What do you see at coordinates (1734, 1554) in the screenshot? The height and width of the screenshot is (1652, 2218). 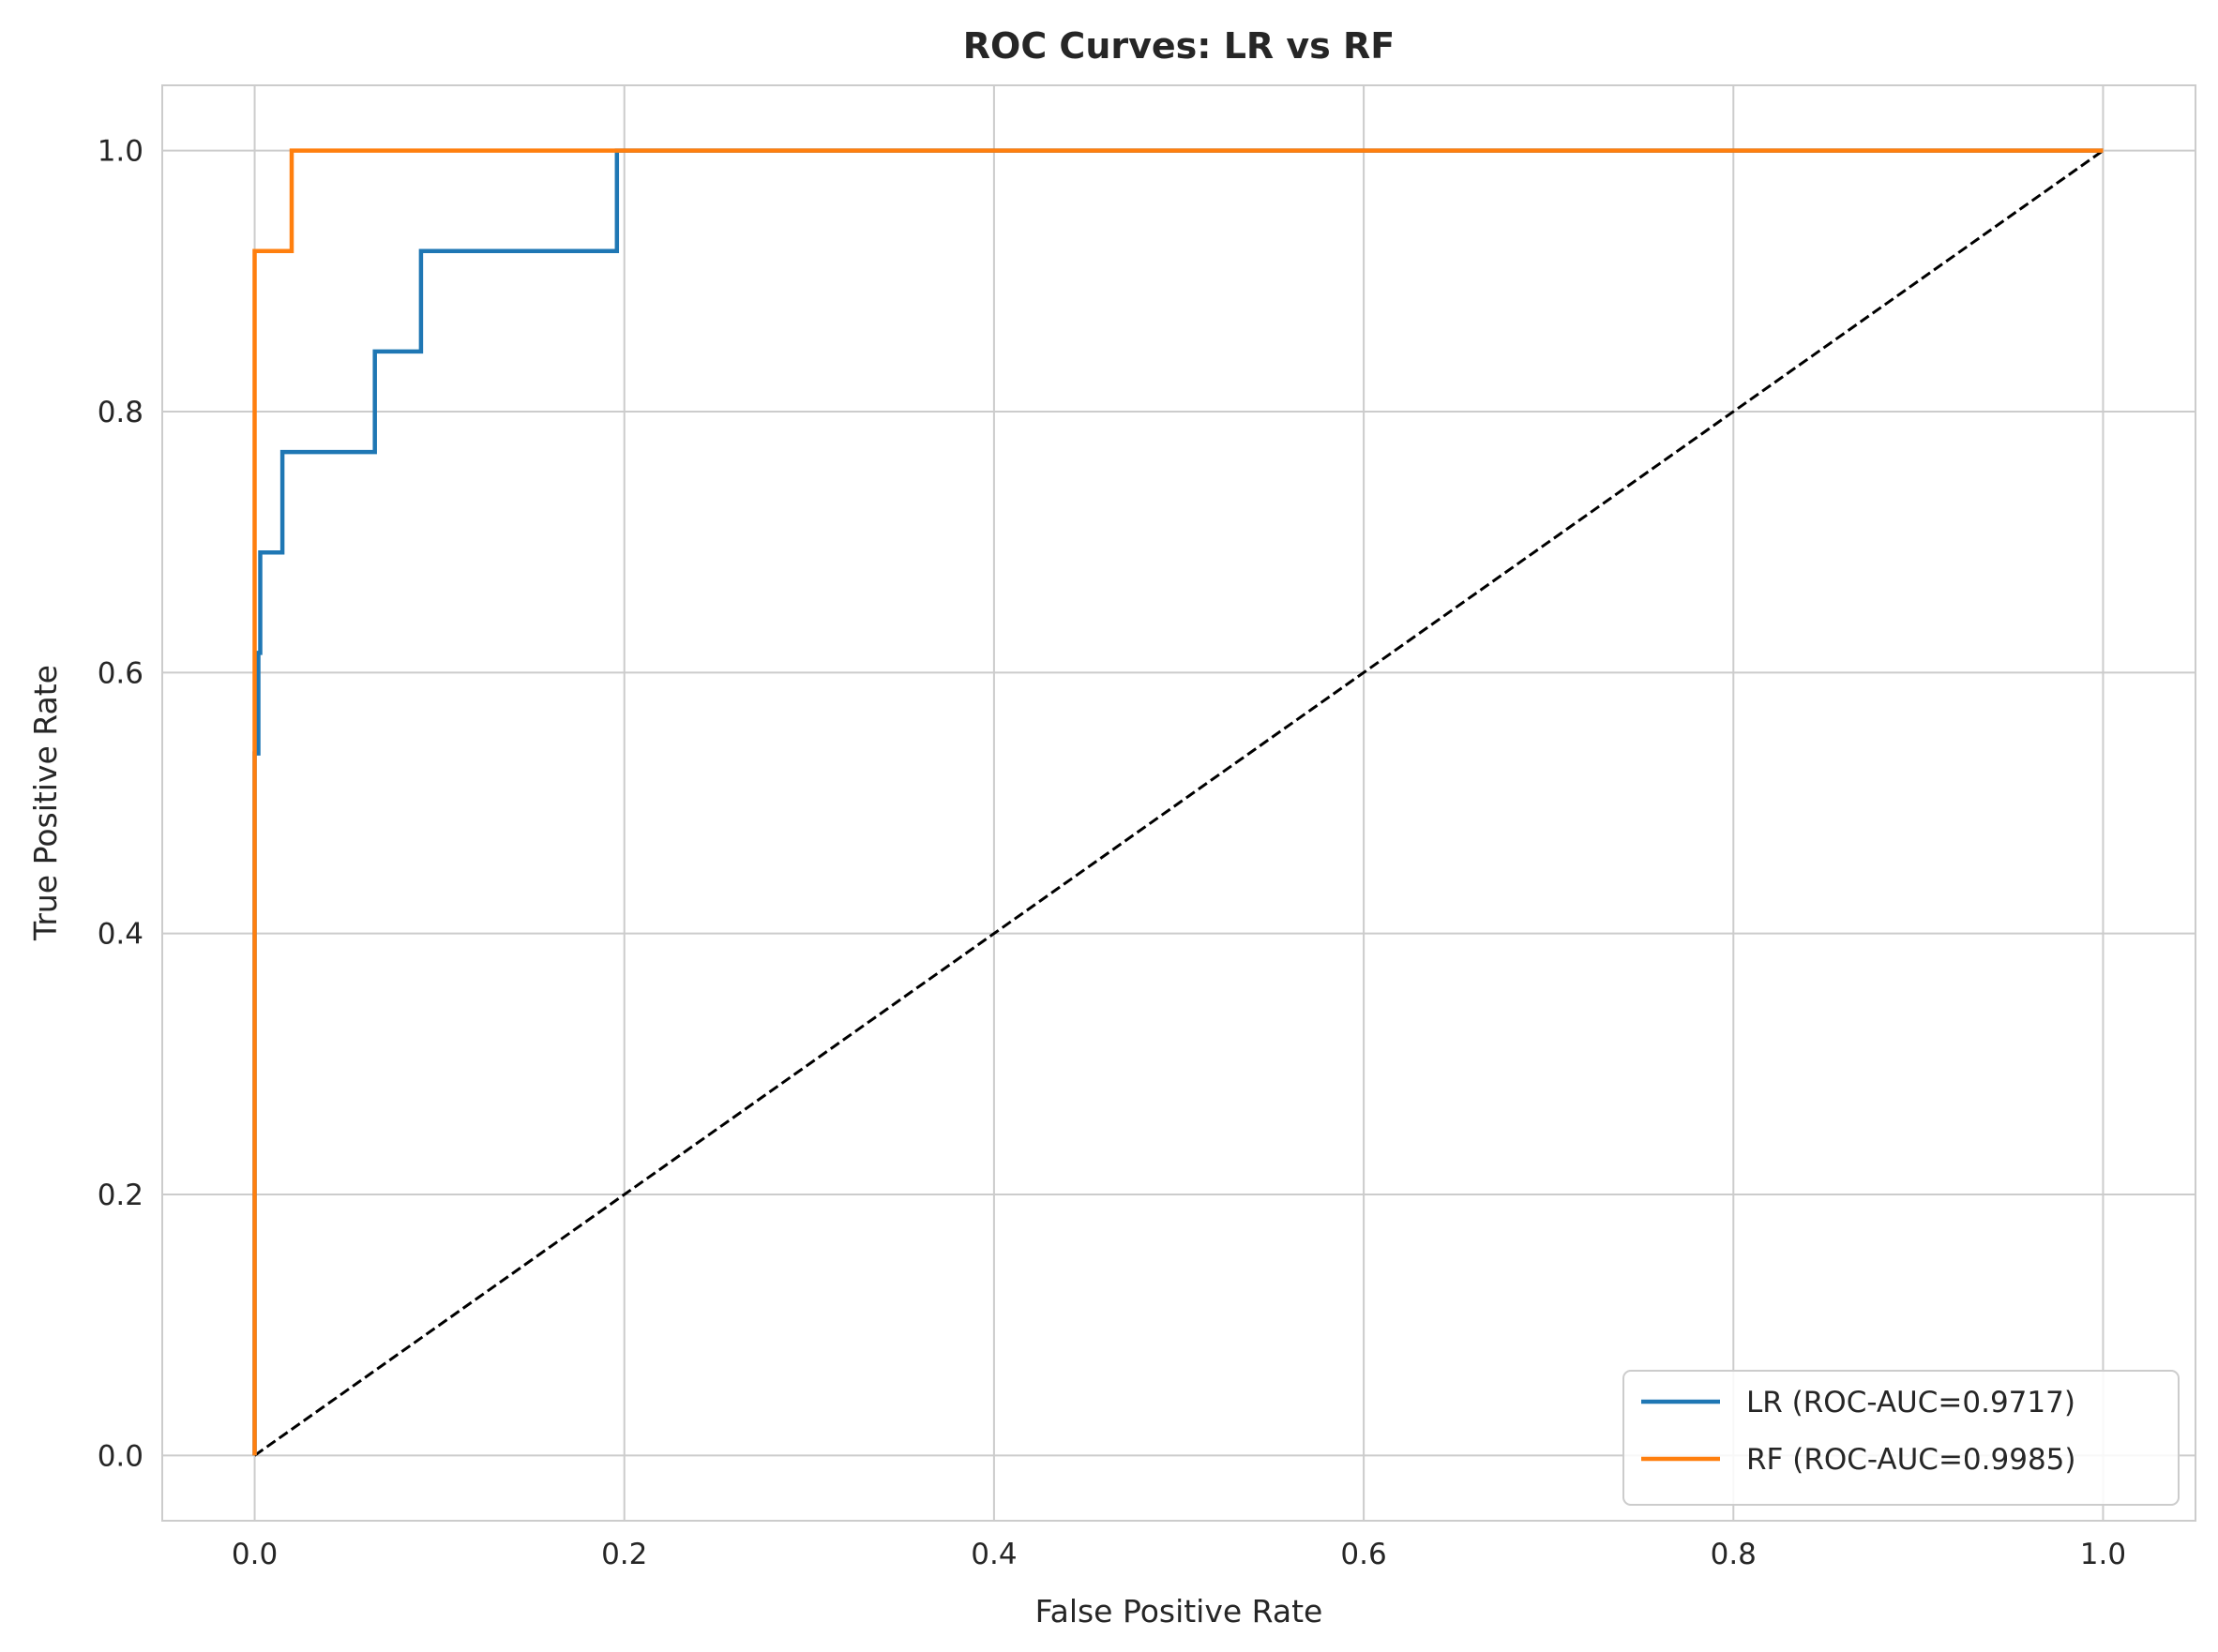 I see `x-tick-label: 0.8` at bounding box center [1734, 1554].